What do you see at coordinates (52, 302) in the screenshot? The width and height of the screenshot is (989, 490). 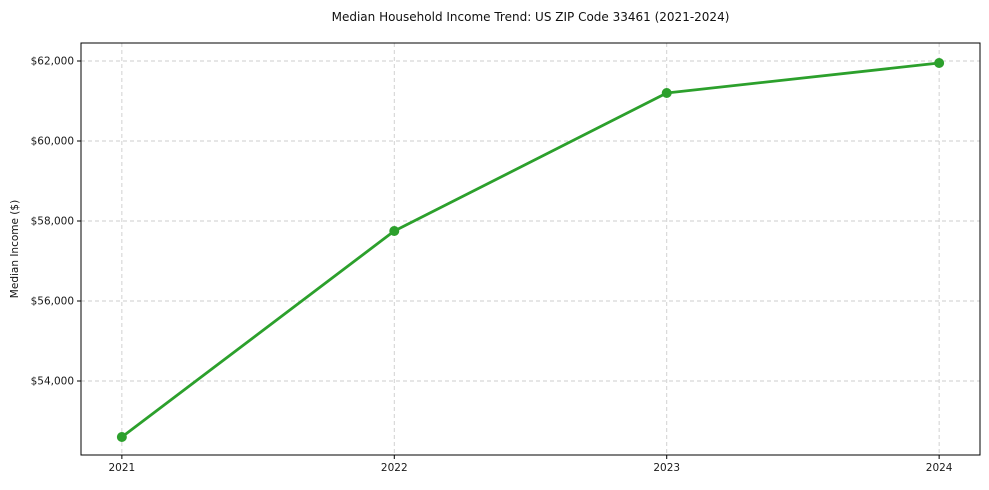 I see `y-tick-label: $56,000` at bounding box center [52, 302].